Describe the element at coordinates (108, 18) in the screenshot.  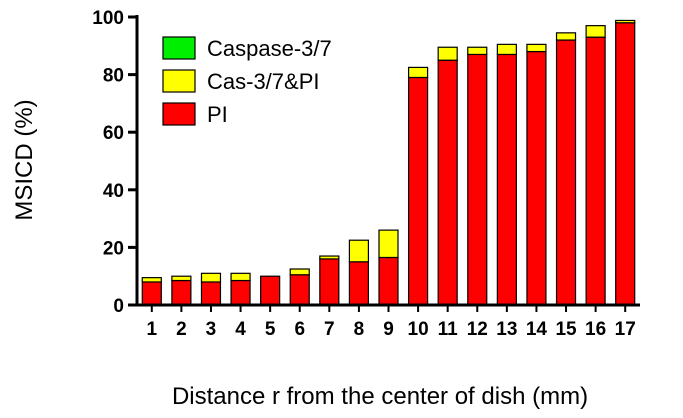
I see `y-tick-label: 100` at that location.